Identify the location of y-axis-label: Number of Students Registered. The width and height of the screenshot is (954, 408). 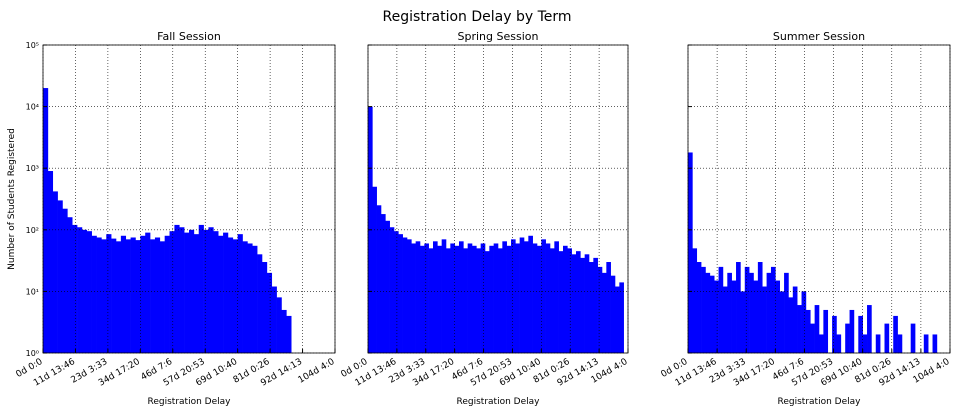
(12, 199).